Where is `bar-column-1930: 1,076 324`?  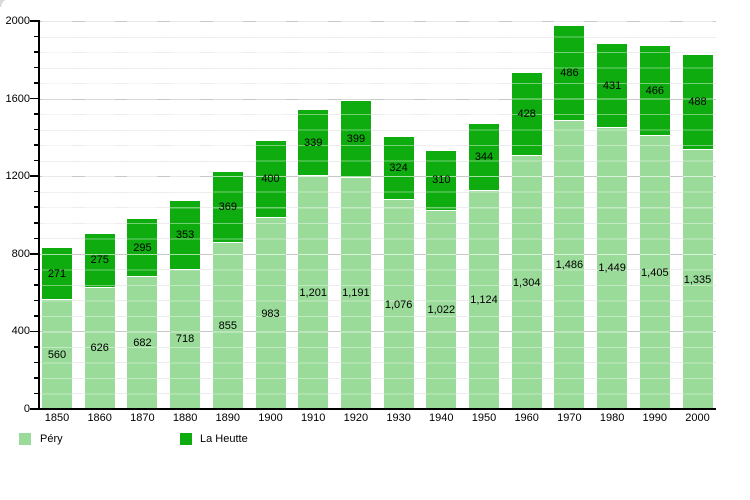
bar-column-1930: 1,076 324 is located at coordinates (398, 215).